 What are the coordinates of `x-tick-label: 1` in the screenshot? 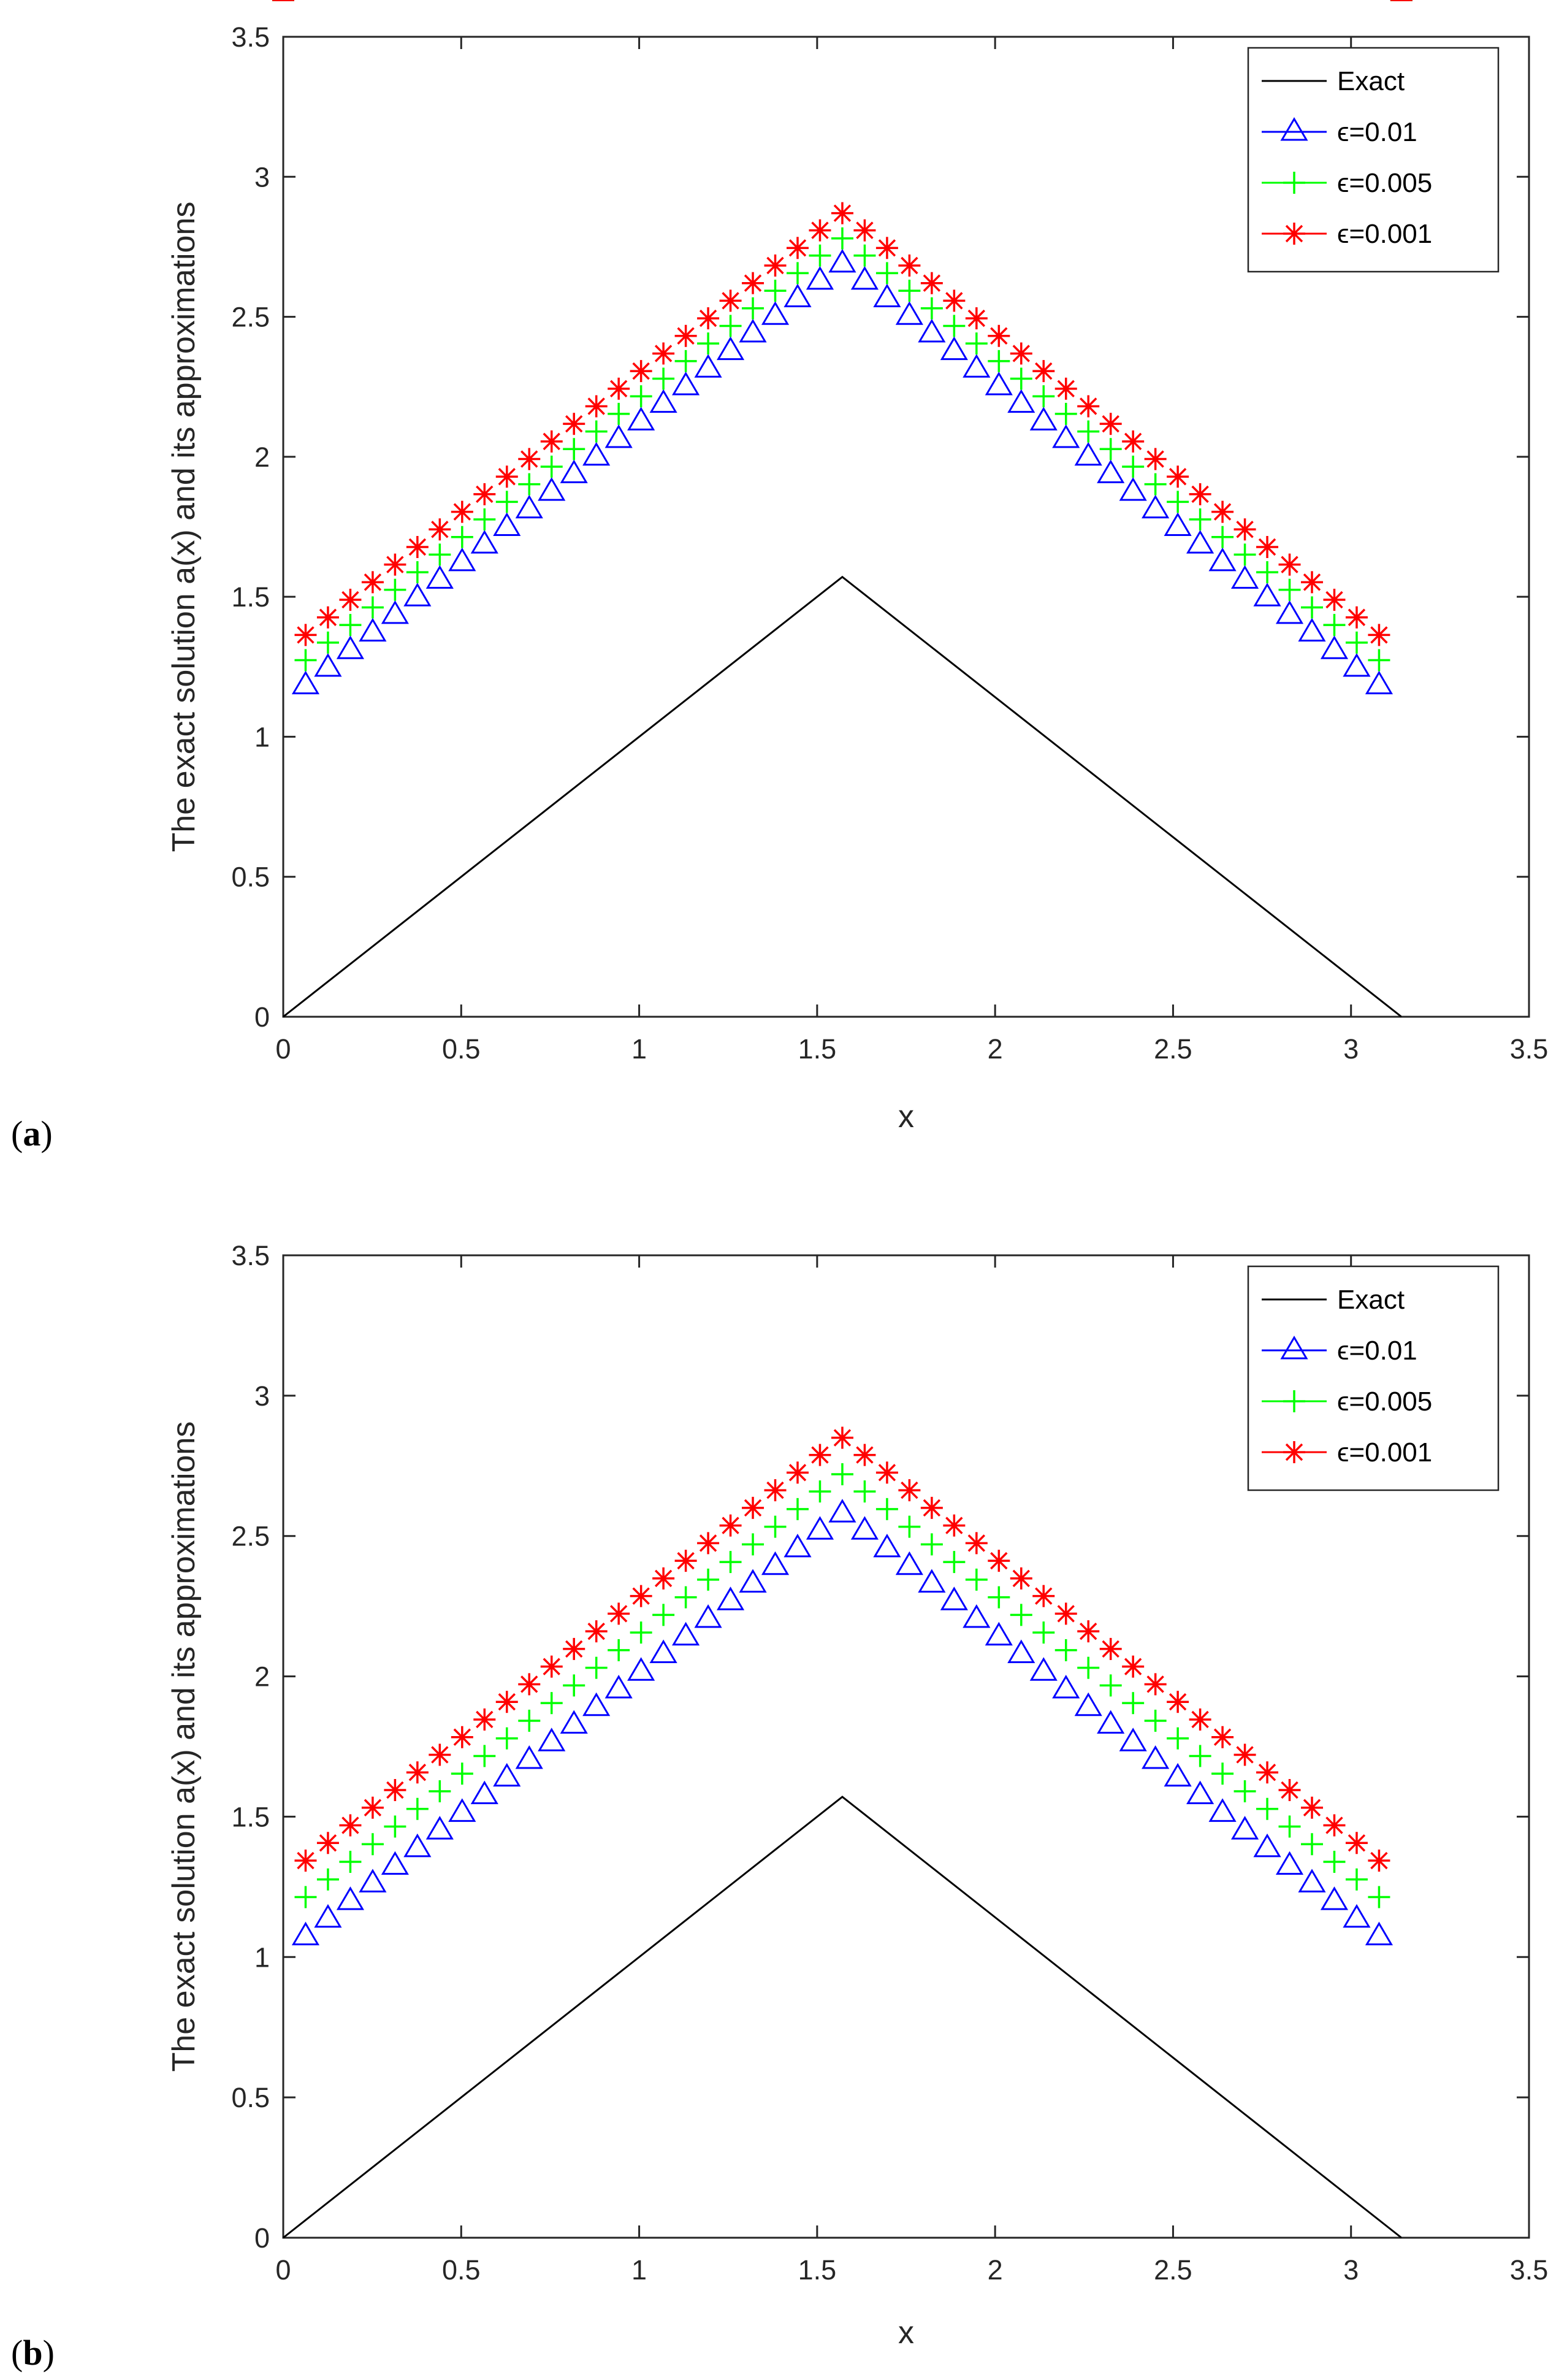 It's located at (639, 2270).